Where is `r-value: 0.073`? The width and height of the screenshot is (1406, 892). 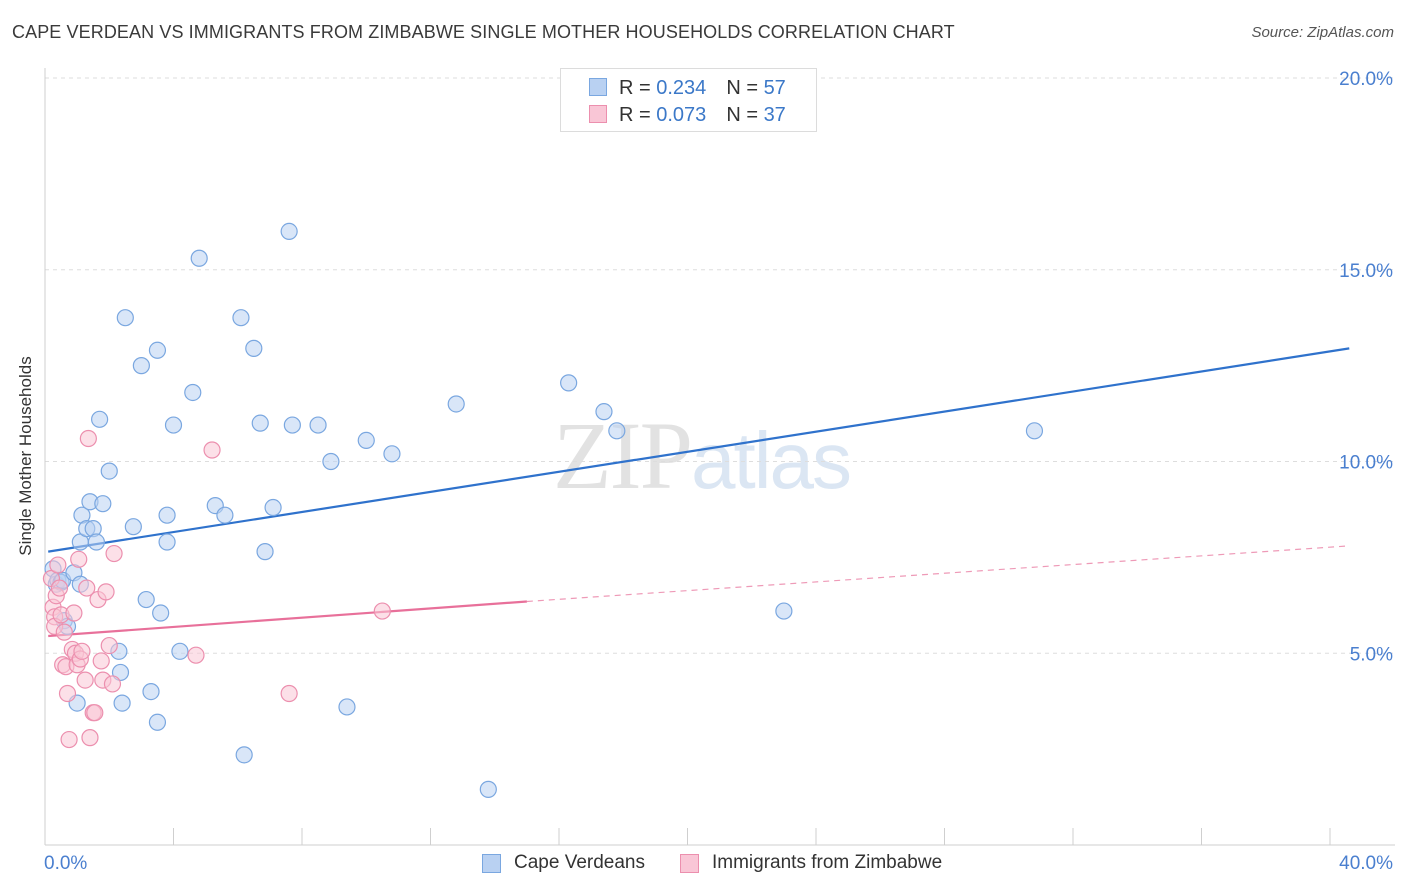 r-value: 0.073 is located at coordinates (681, 115).